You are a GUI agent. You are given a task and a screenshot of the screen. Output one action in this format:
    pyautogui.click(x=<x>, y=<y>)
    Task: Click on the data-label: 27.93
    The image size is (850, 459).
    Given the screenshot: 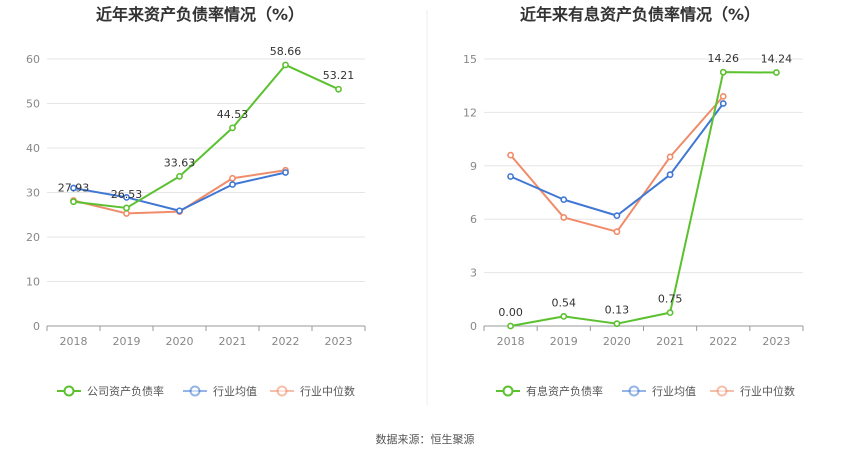 What is the action you would take?
    pyautogui.click(x=74, y=188)
    